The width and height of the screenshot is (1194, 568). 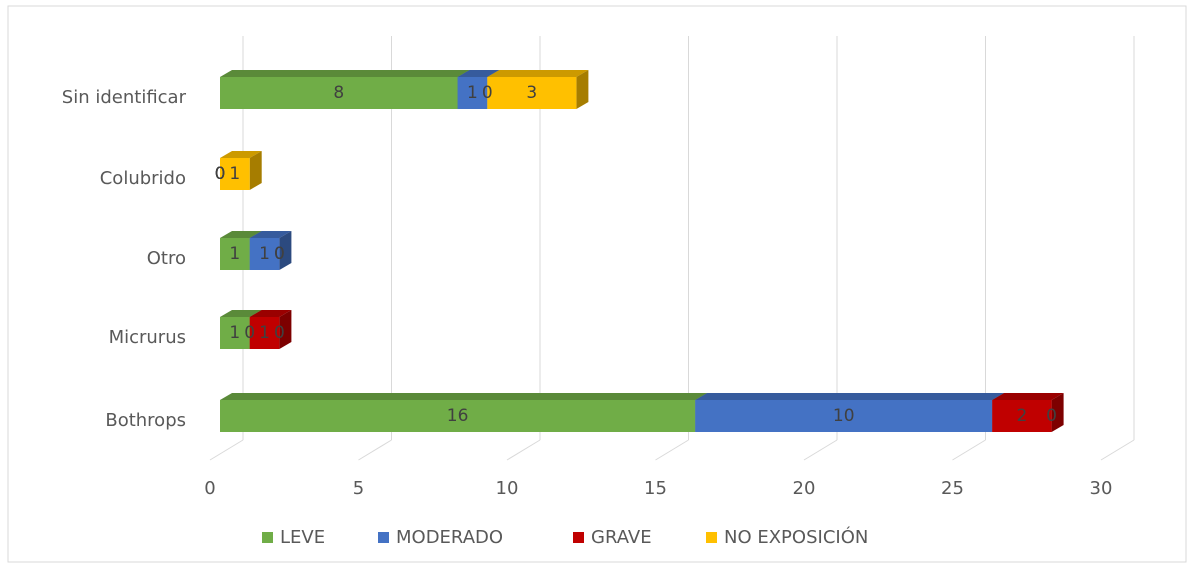 What do you see at coordinates (147, 337) in the screenshot?
I see `y-tick-label: Micrurus` at bounding box center [147, 337].